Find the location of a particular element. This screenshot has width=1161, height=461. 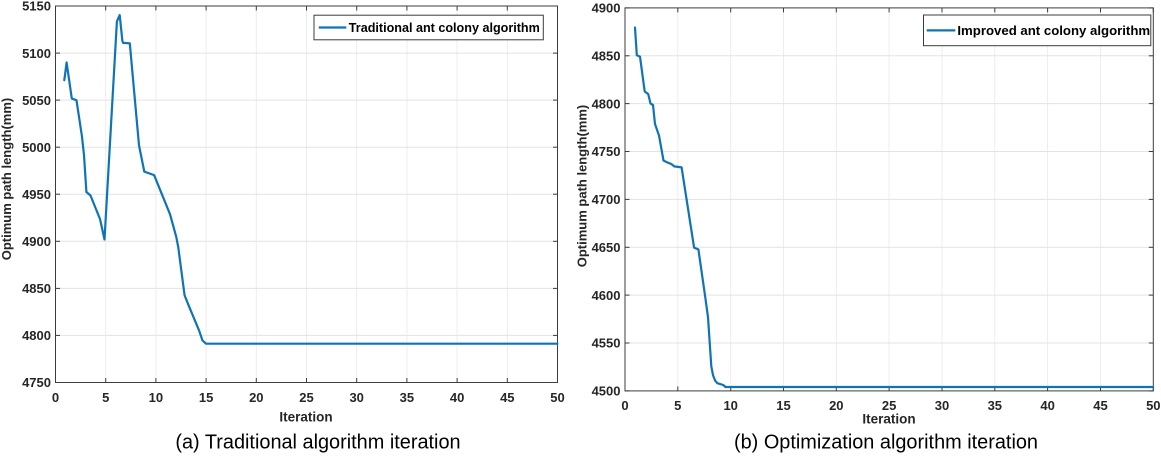

svg-text: 4550 is located at coordinates (606, 343).